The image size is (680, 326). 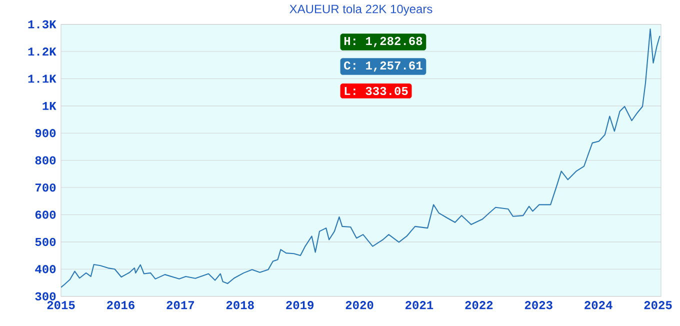 What do you see at coordinates (45, 242) in the screenshot?
I see `y-tick-label: 500` at bounding box center [45, 242].